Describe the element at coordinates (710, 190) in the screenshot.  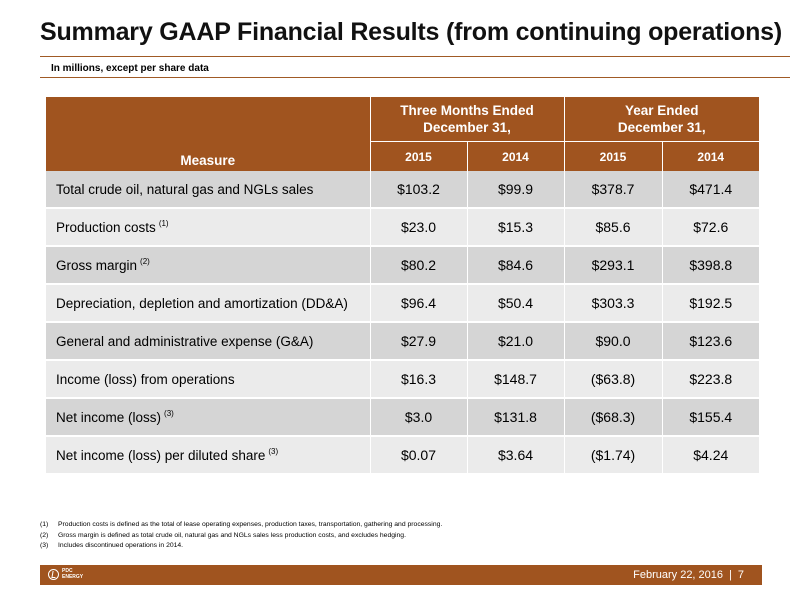
I see `cell-value: $471.4` at that location.